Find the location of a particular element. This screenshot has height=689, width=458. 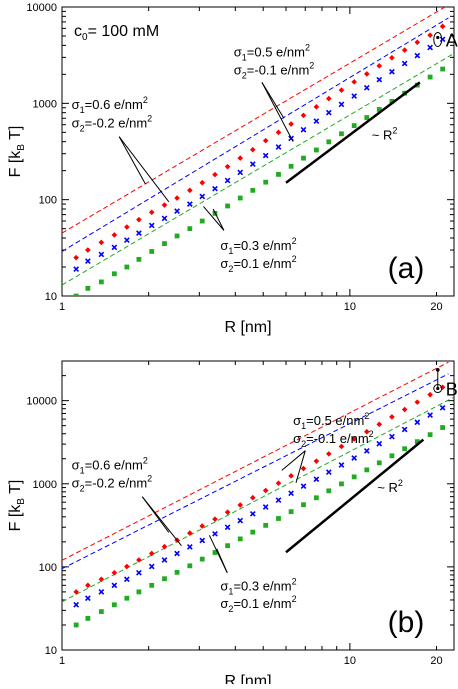

y-axis-label: F [kB T] is located at coordinates (17, 152).